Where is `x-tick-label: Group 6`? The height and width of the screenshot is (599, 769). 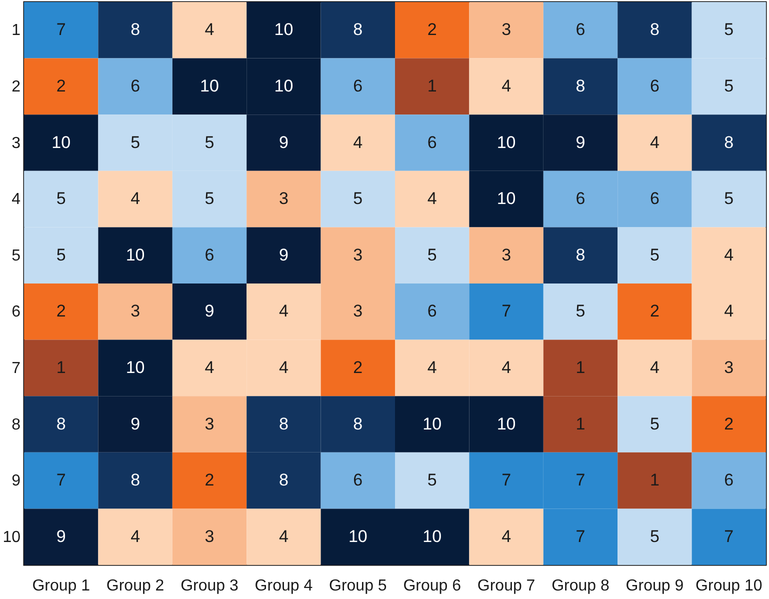 x-tick-label: Group 6 is located at coordinates (432, 586).